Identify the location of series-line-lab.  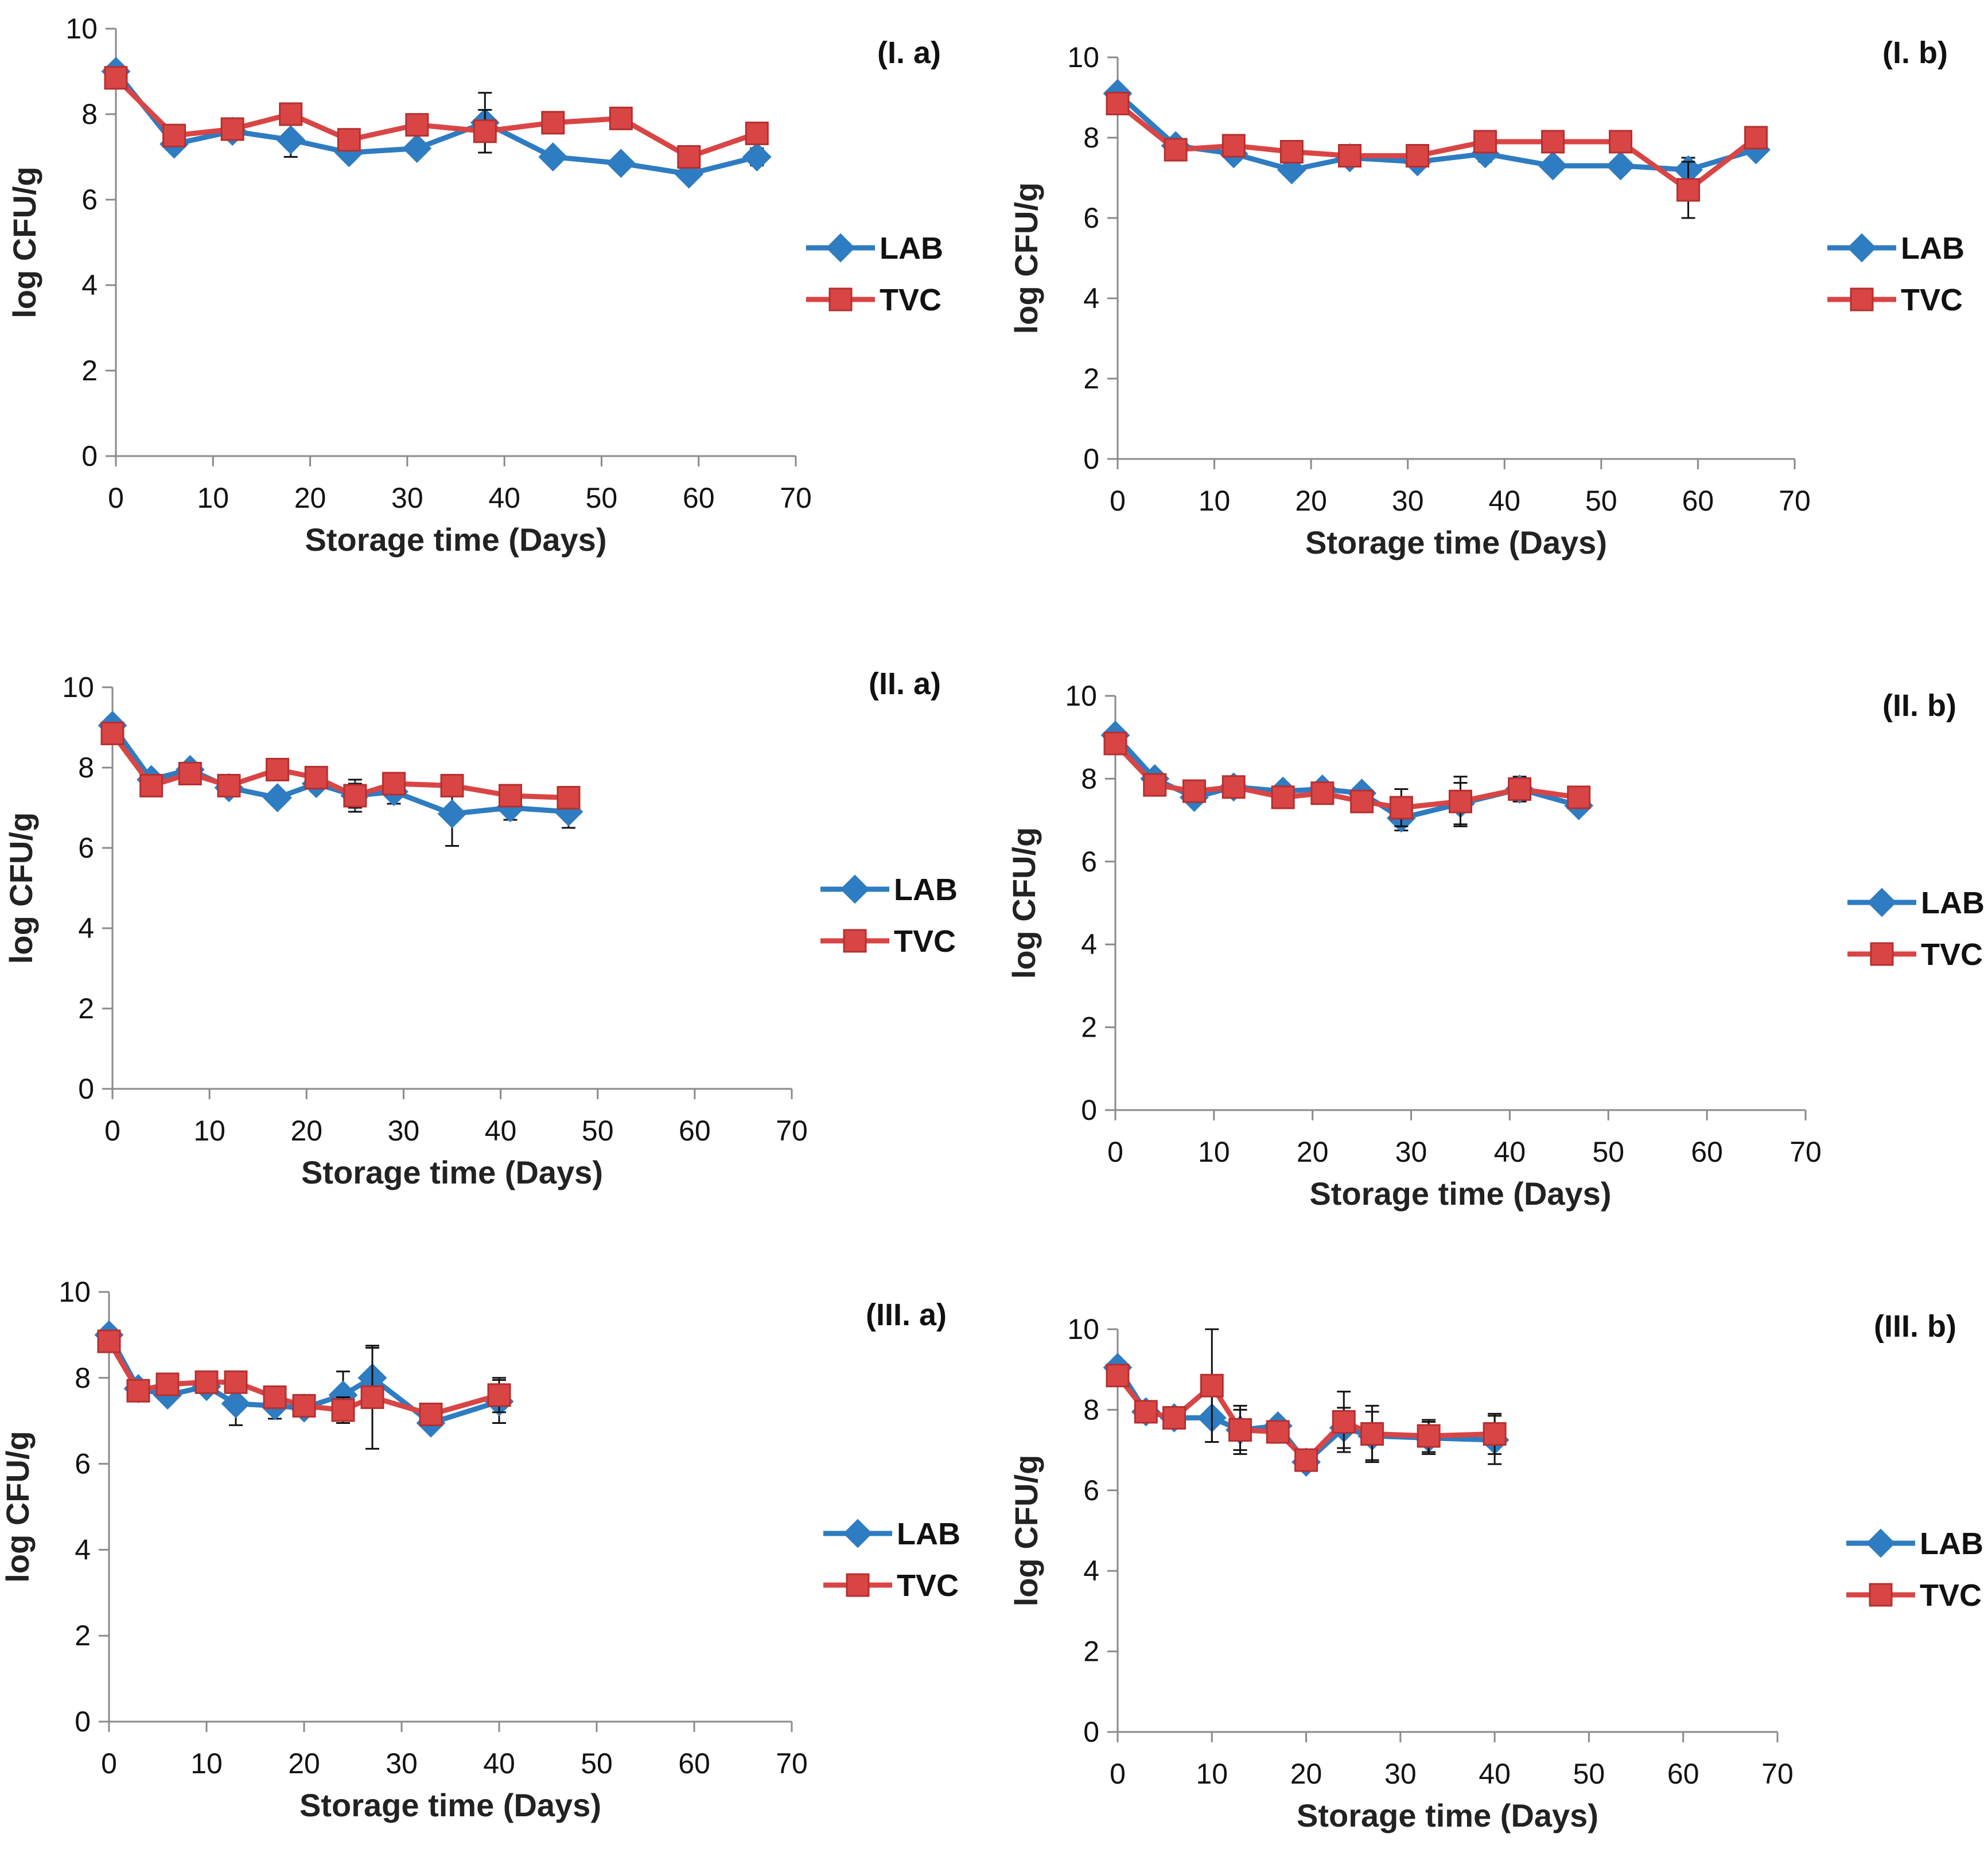
(1436, 132).